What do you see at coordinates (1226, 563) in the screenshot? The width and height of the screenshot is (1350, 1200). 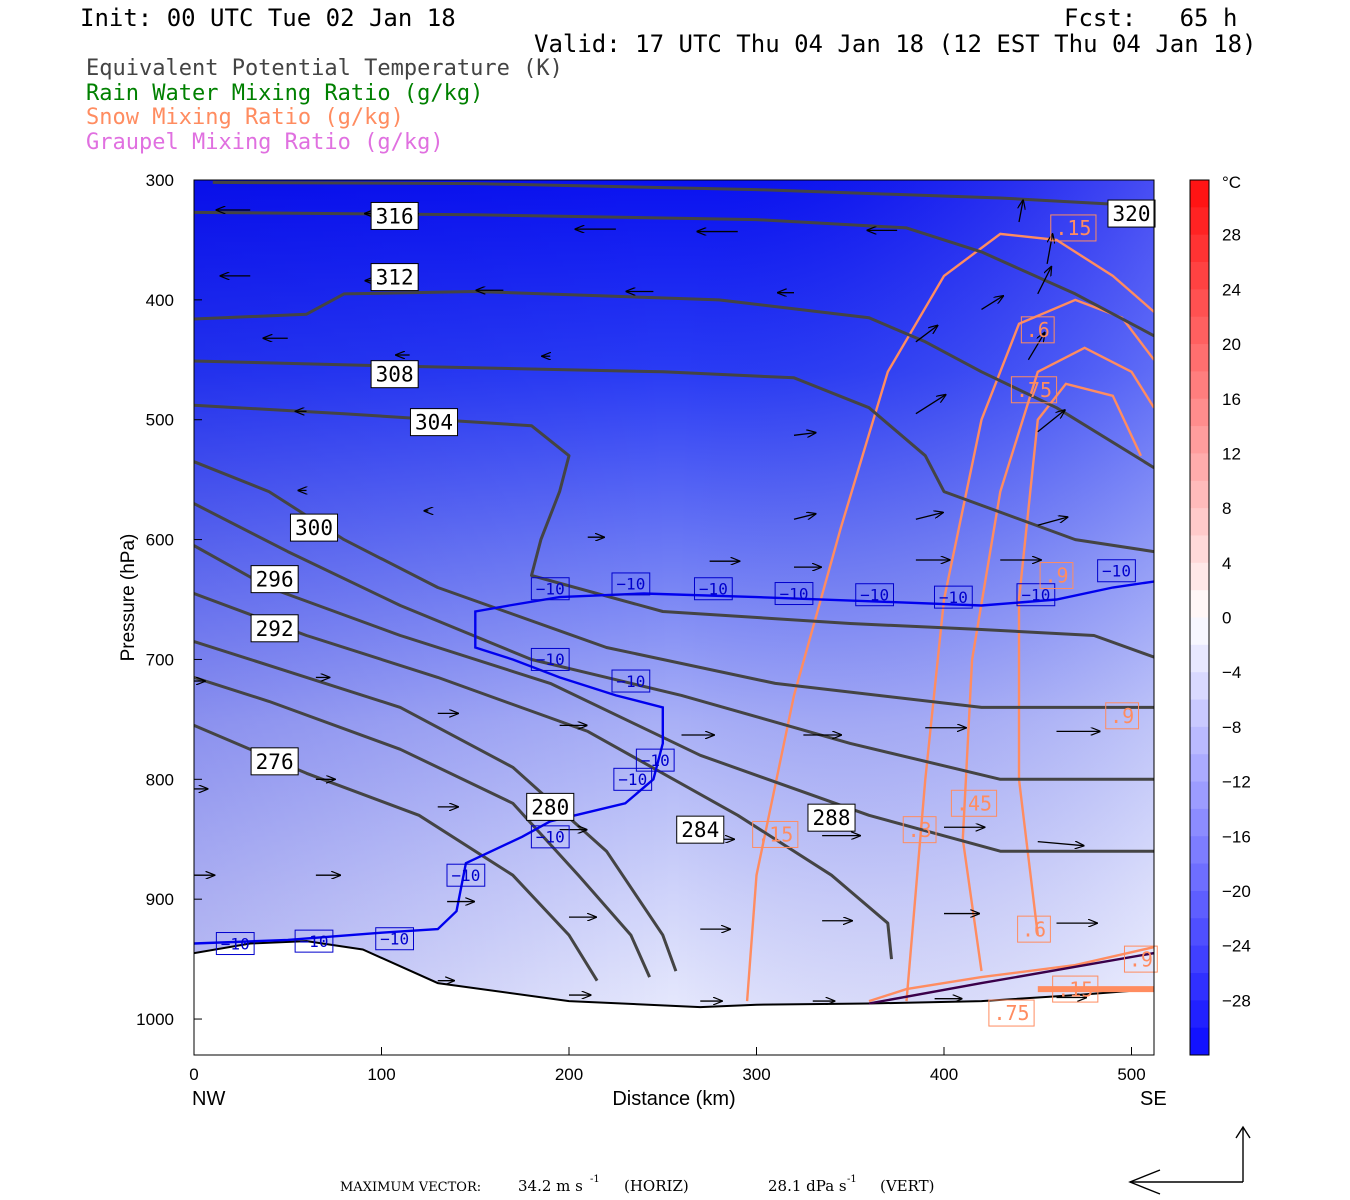 I see `colorbar-label: 4` at bounding box center [1226, 563].